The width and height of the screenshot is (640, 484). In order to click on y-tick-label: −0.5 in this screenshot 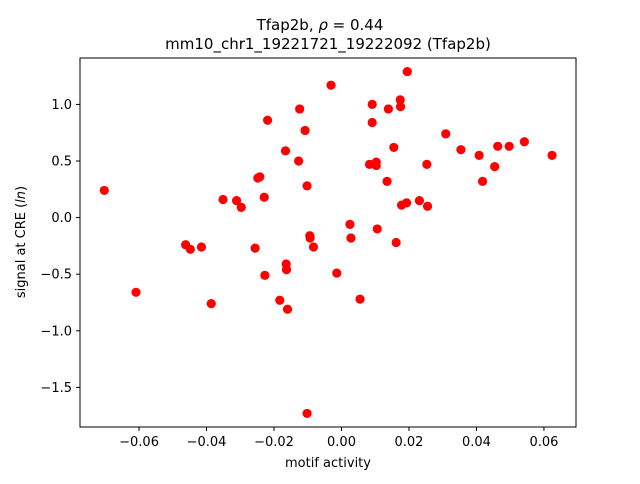, I will do `click(56, 275)`.